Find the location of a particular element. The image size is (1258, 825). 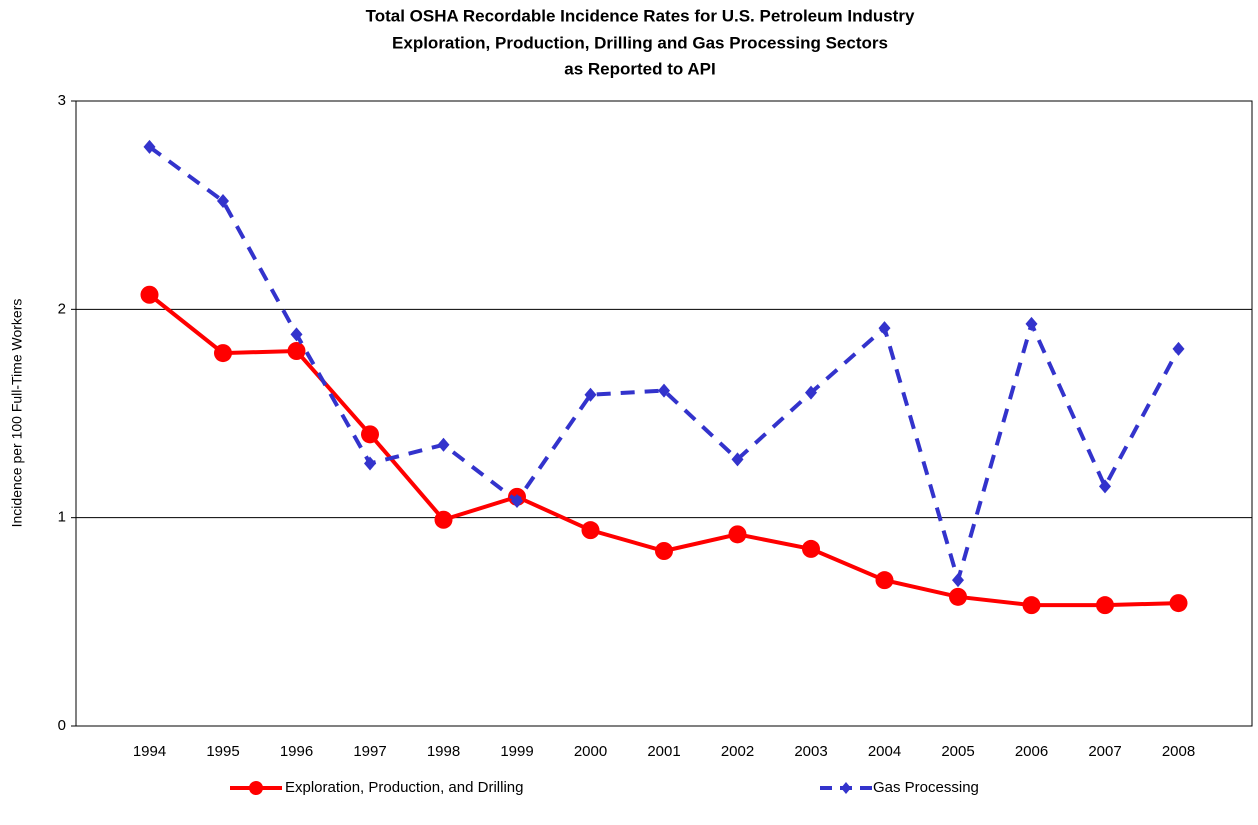

y-tick-label: 2 is located at coordinates (62, 308).